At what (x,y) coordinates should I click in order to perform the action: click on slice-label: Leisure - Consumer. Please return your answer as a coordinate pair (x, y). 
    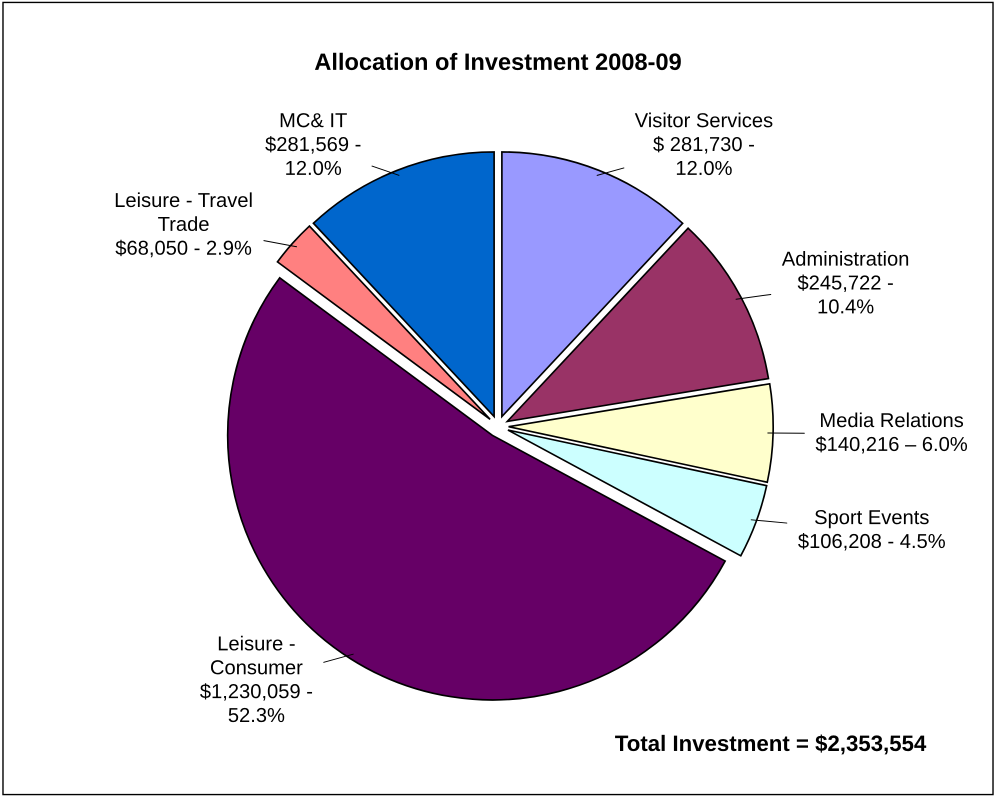
    Looking at the image, I should click on (256, 655).